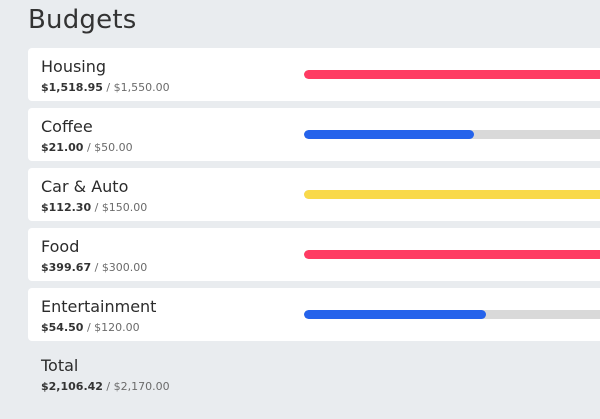  I want to click on budget-amounts: $112.30 / $150.00, so click(94, 207).